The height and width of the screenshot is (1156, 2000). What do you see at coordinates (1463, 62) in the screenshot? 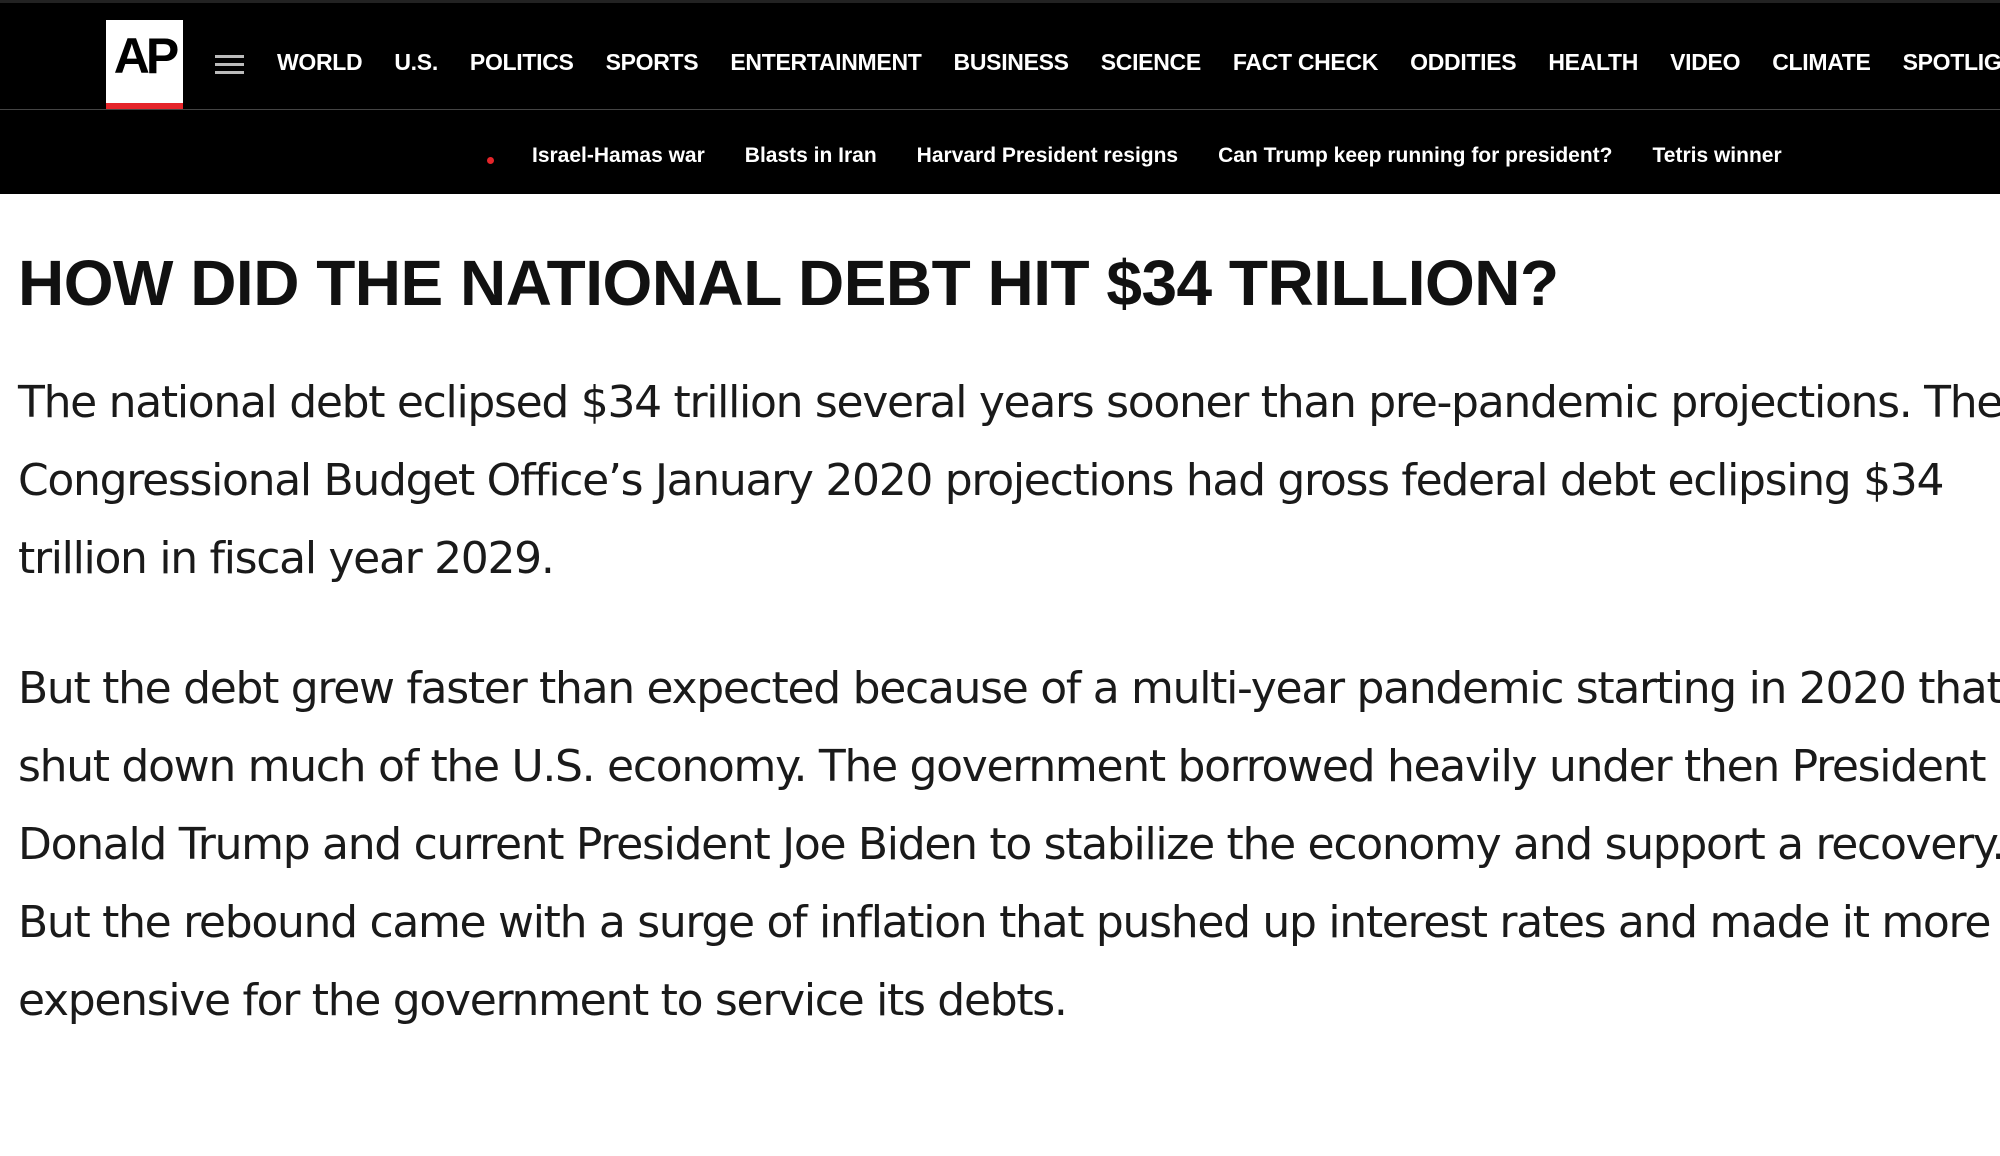
I see `nav-link: ODDITIES` at bounding box center [1463, 62].